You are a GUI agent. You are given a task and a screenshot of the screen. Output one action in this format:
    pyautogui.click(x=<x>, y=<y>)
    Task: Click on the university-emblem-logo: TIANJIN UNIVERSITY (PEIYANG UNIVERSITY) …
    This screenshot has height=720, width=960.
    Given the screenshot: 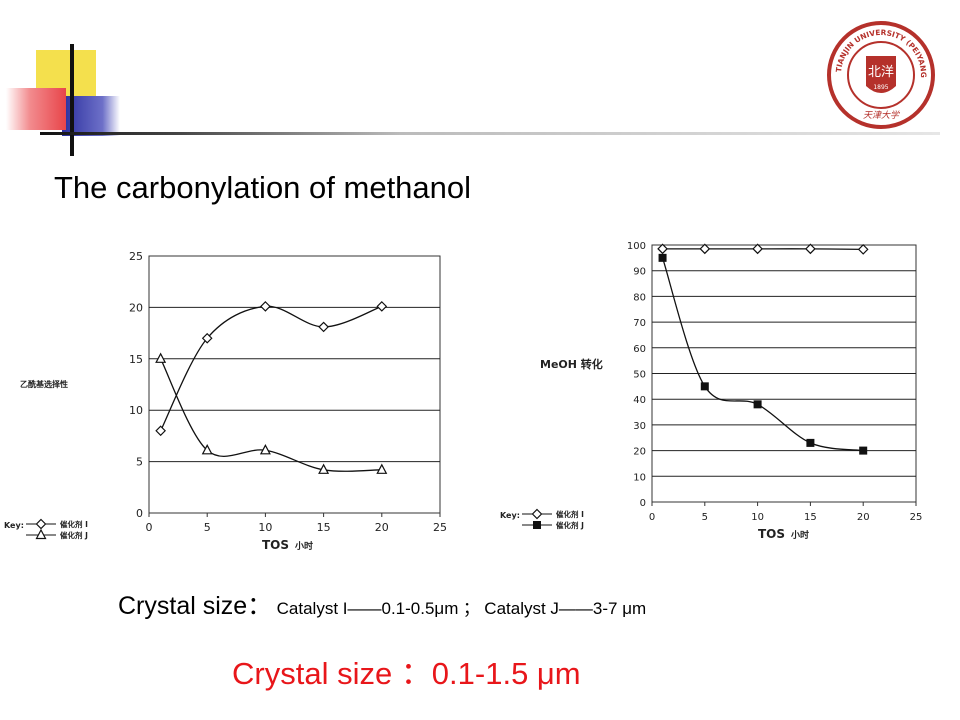 What is the action you would take?
    pyautogui.click(x=880, y=74)
    